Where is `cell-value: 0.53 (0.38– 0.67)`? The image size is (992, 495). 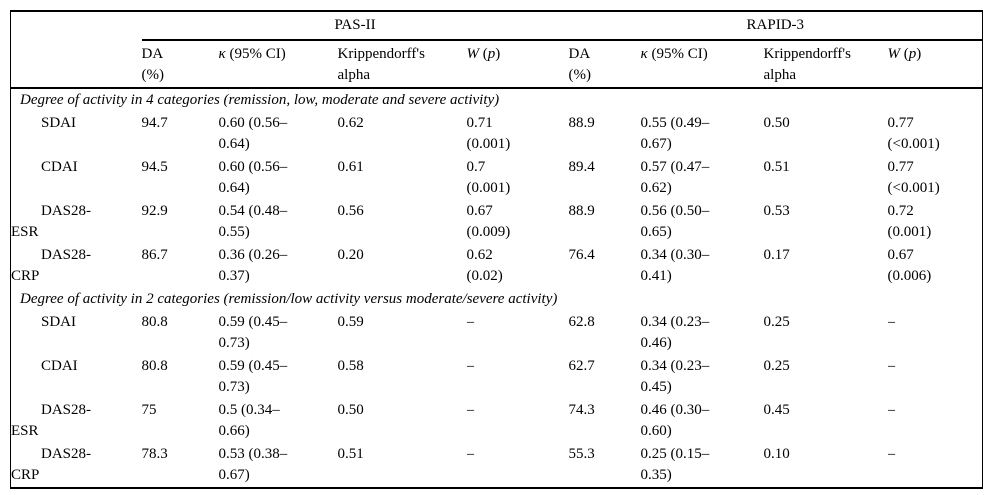 cell-value: 0.53 (0.38– 0.67) is located at coordinates (253, 464).